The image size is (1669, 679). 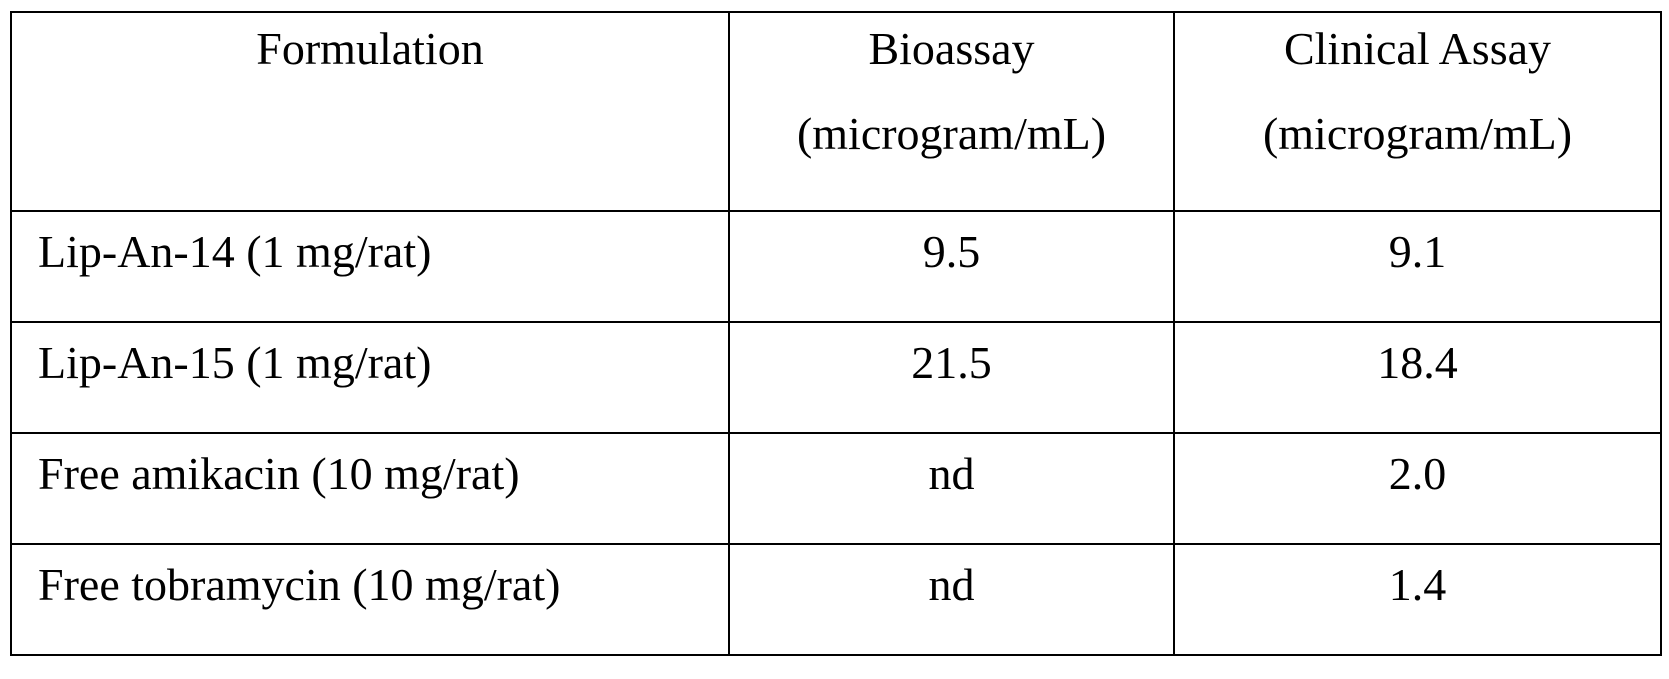 I want to click on header-bioassay-label: Bioassay, so click(x=951, y=48).